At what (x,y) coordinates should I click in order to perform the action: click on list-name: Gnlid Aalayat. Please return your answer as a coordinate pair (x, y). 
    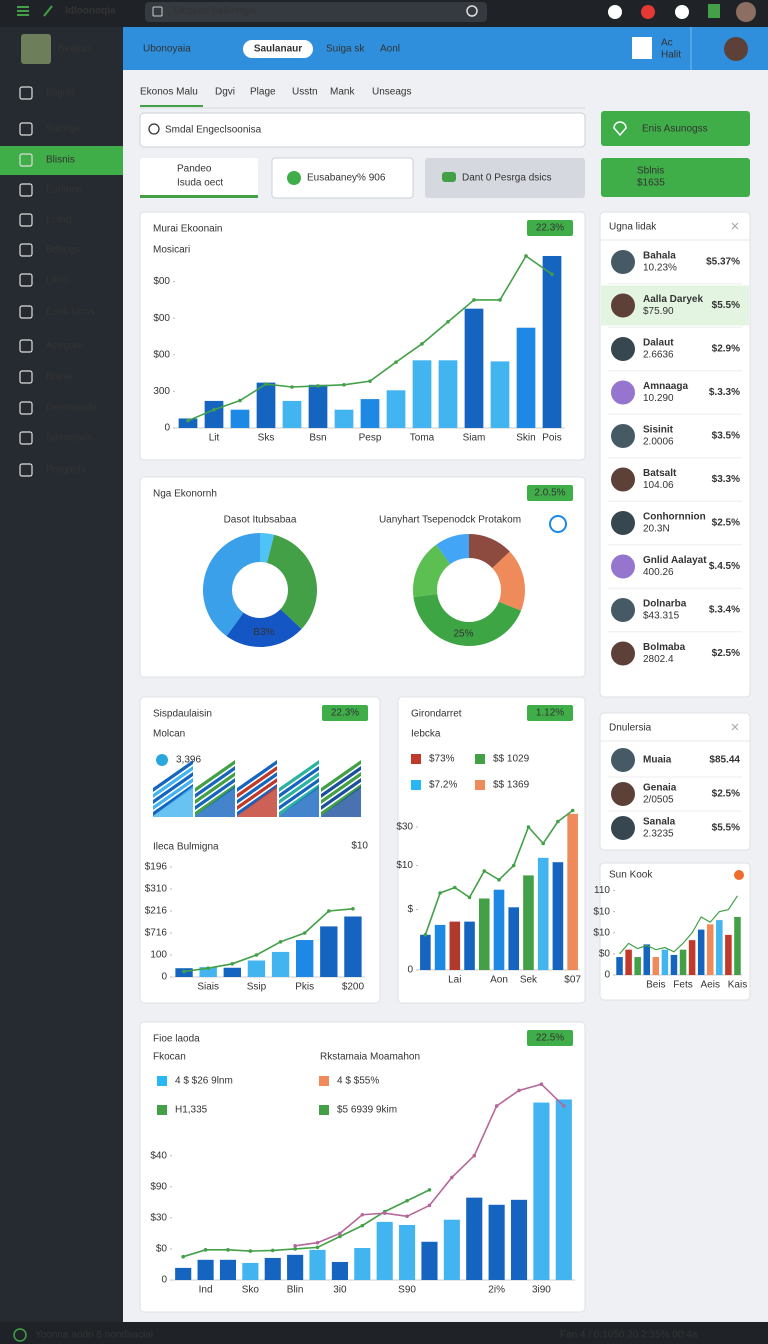
    Looking at the image, I should click on (675, 560).